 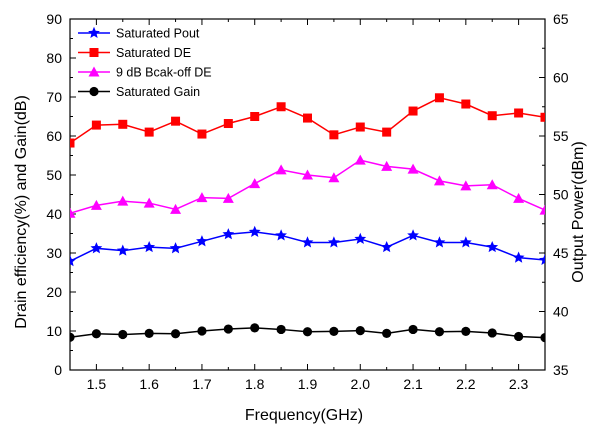 What do you see at coordinates (361, 384) in the screenshot?
I see `x-tick-label: 2.0` at bounding box center [361, 384].